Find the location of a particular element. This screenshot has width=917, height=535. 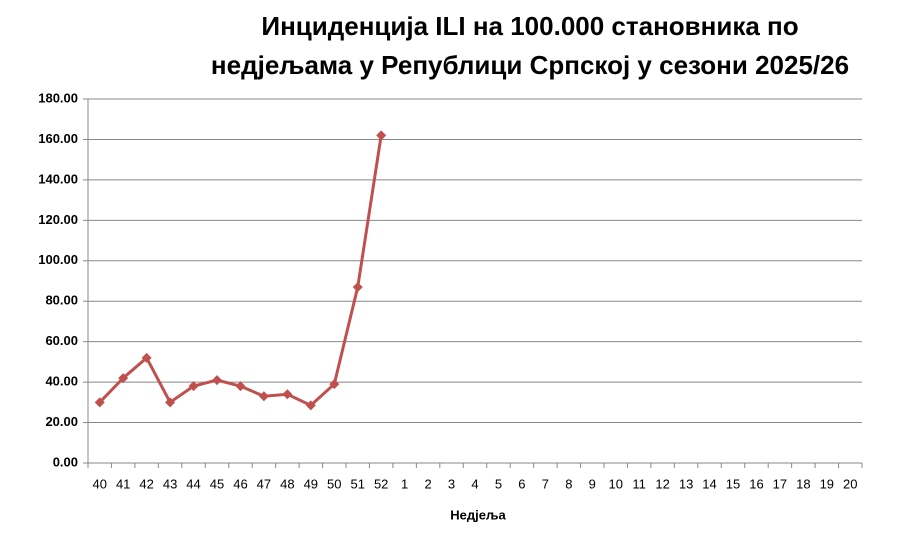

x-tick-label: 9 is located at coordinates (592, 483).